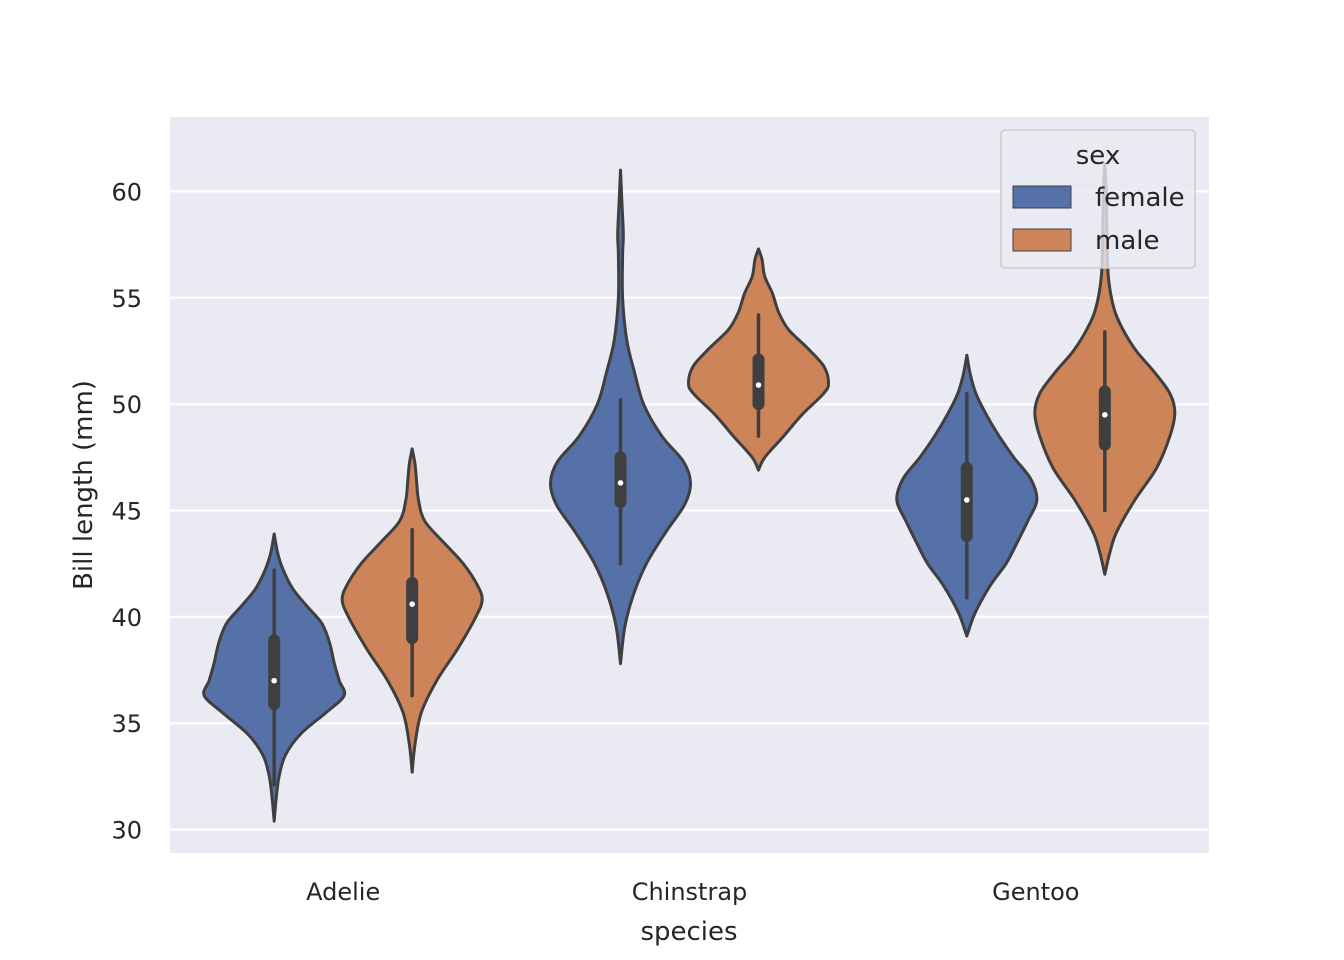  Describe the element at coordinates (1127, 241) in the screenshot. I see `legend-label-male: male` at that location.